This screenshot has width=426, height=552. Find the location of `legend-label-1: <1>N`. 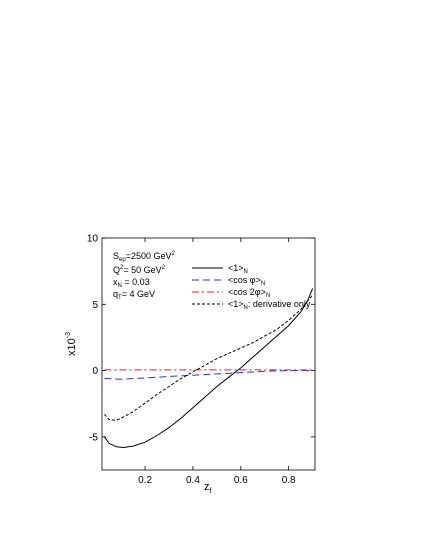

legend-label-1: <1>N is located at coordinates (238, 269).